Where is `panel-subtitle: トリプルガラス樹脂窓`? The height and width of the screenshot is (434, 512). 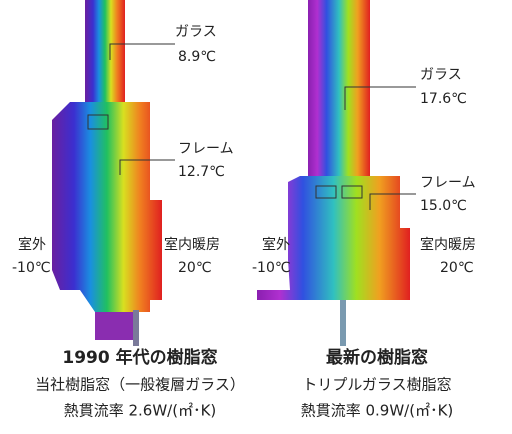
panel-subtitle: トリプルガラス樹脂窓 is located at coordinates (376, 385).